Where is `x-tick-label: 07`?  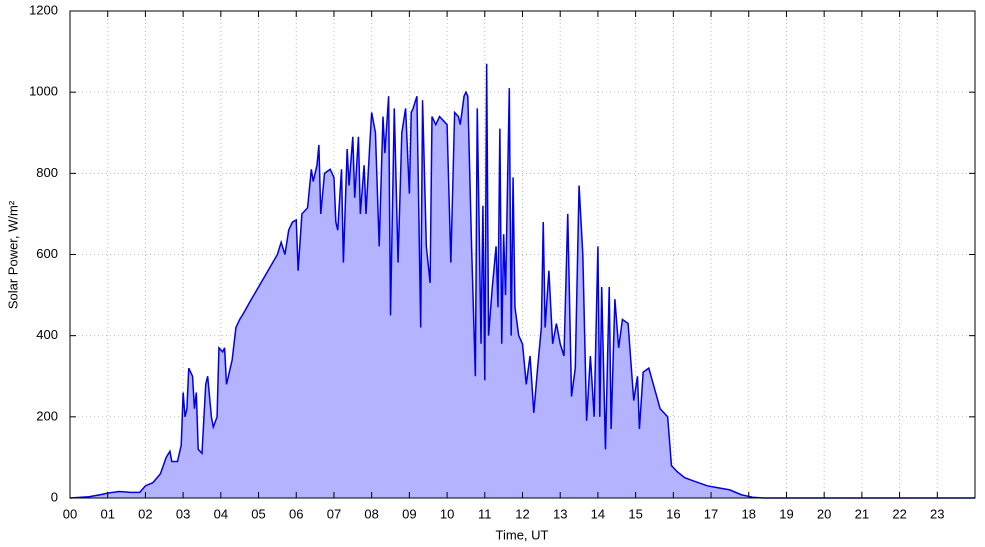
x-tick-label: 07 is located at coordinates (334, 513).